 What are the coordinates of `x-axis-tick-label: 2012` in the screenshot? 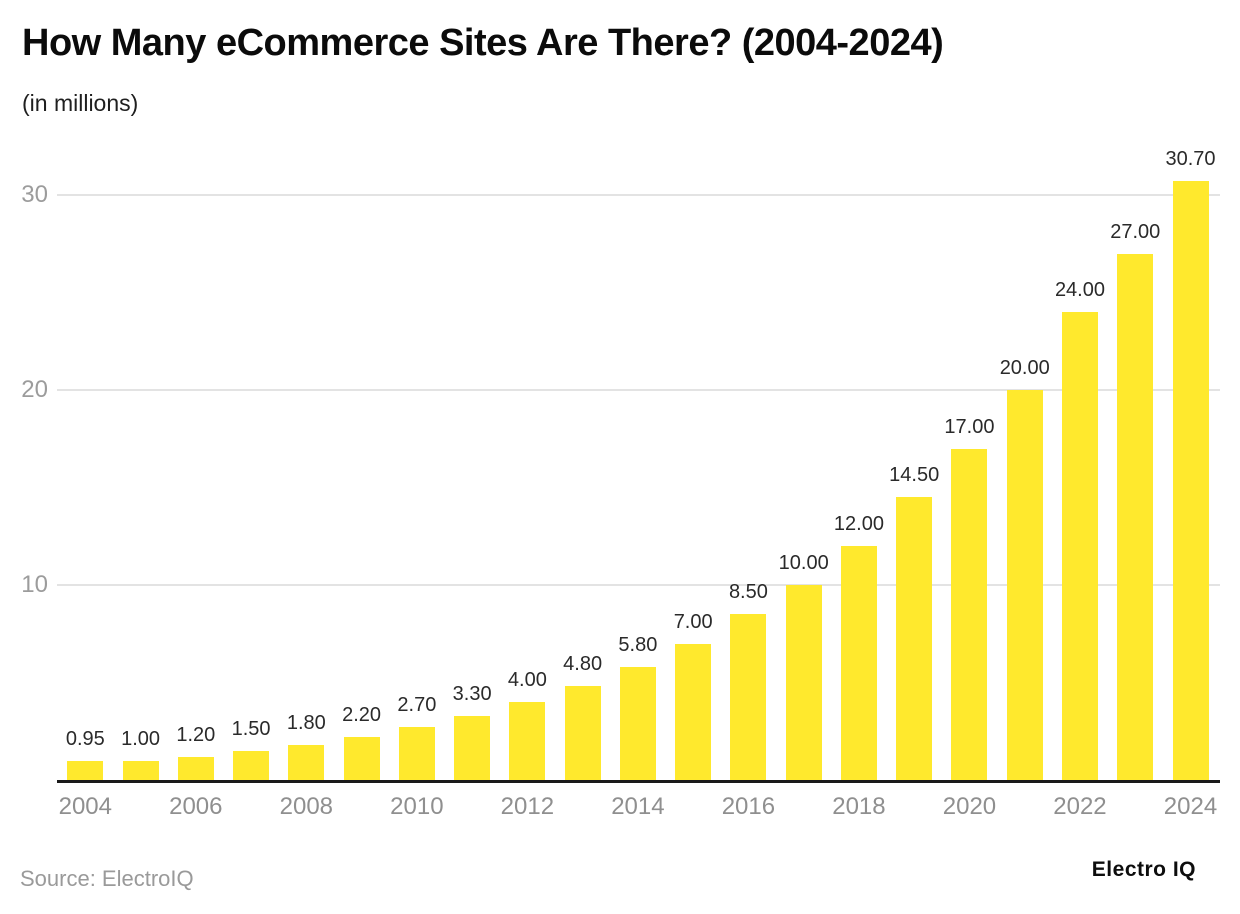 It's located at (527, 806).